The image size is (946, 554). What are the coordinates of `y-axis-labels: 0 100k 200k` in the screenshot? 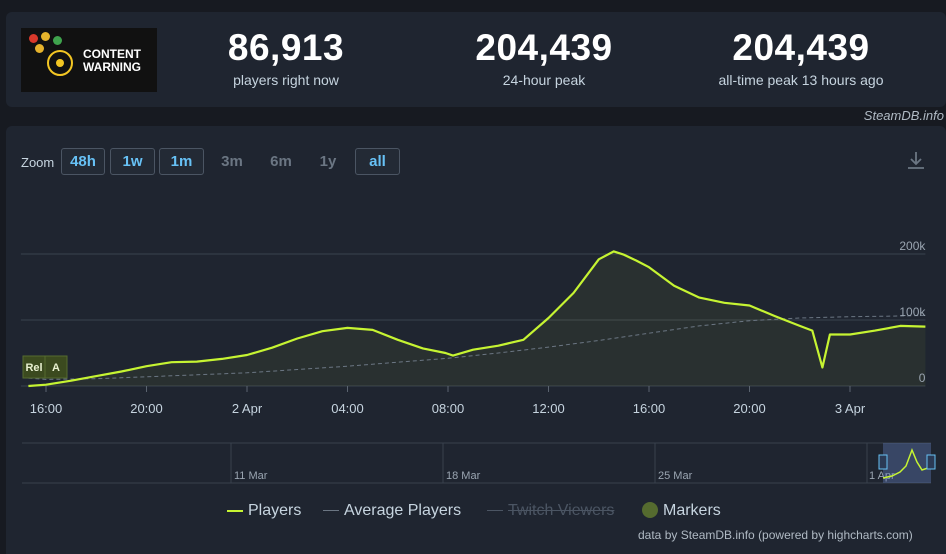 It's located at (912, 312).